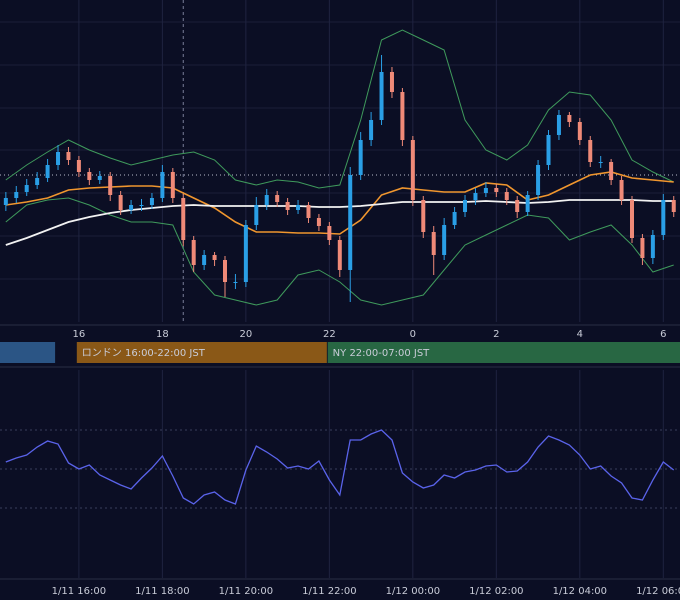 Image resolution: width=680 pixels, height=600 pixels. I want to click on x-tick-label: 20, so click(246, 334).